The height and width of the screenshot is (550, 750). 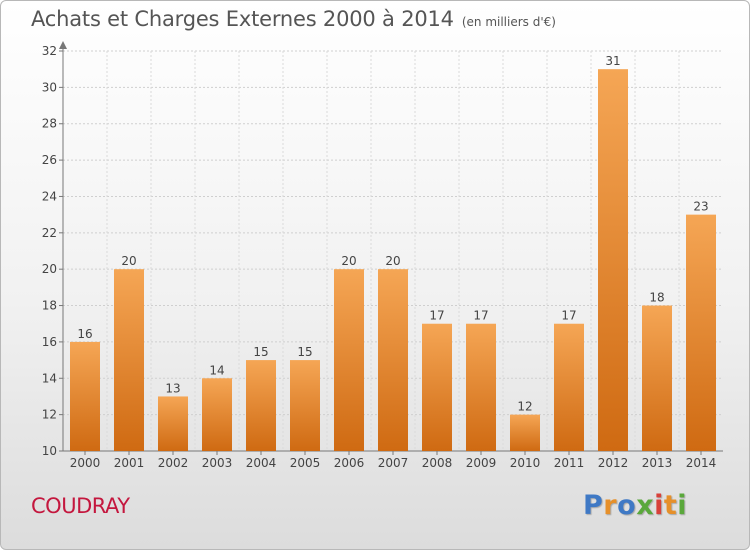 I want to click on bar-2002, so click(x=173, y=423).